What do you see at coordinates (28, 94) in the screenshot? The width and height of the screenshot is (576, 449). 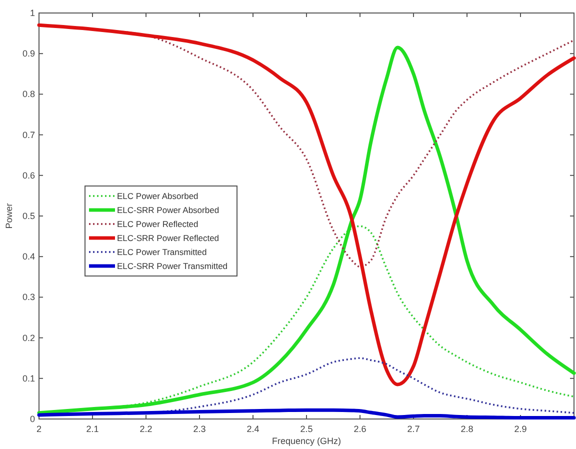 I see `y-tick-label: 0.8` at bounding box center [28, 94].